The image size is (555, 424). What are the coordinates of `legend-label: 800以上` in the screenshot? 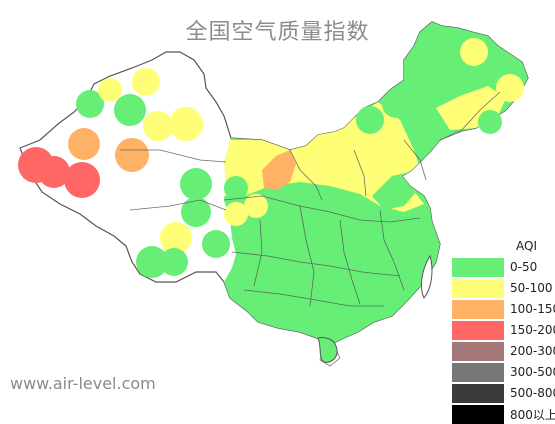 It's located at (532, 414).